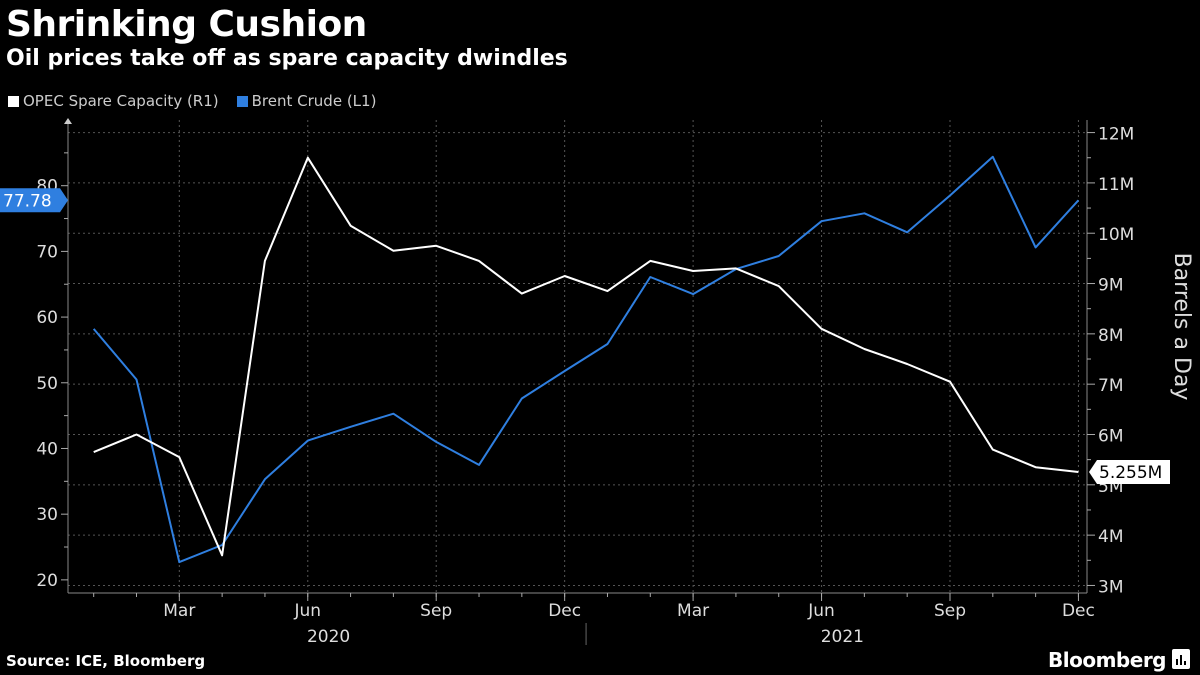  Describe the element at coordinates (27, 201) in the screenshot. I see `brent-last-value-label: 77.78` at that location.